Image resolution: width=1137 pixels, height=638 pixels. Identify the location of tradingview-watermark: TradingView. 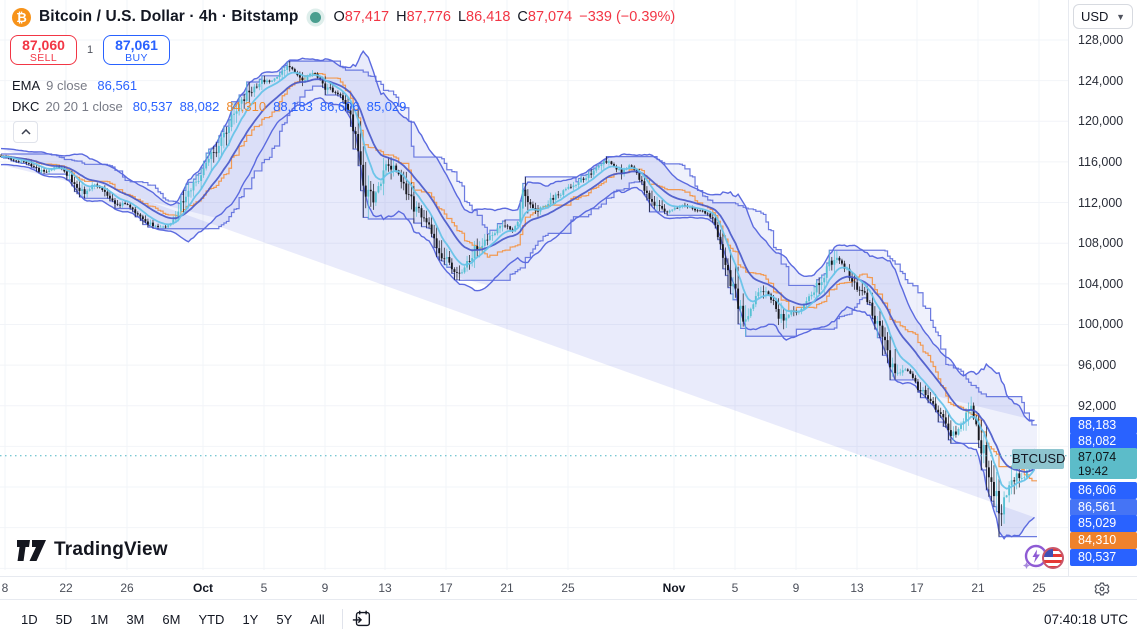
(92, 550).